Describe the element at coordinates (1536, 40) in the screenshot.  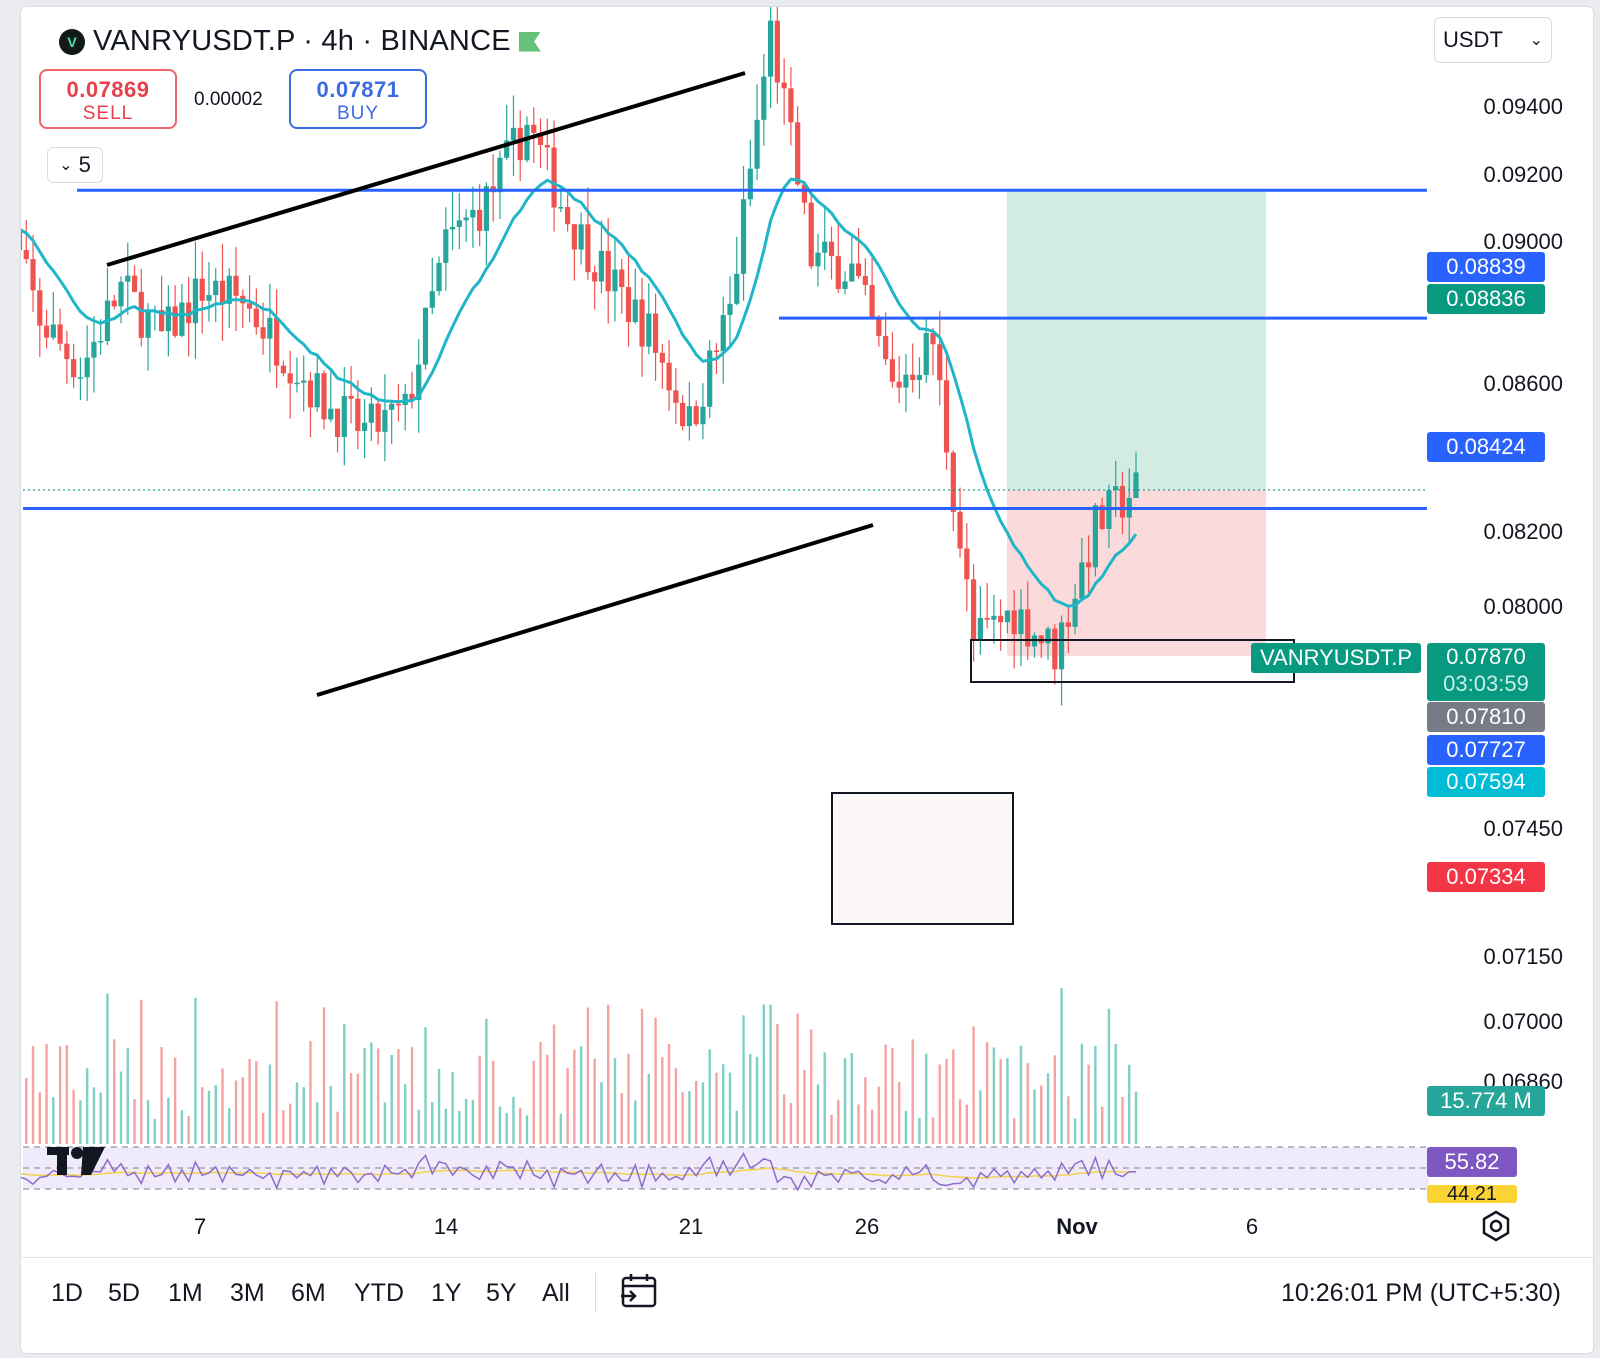
I see `chevron-down-icon: ⌄` at that location.